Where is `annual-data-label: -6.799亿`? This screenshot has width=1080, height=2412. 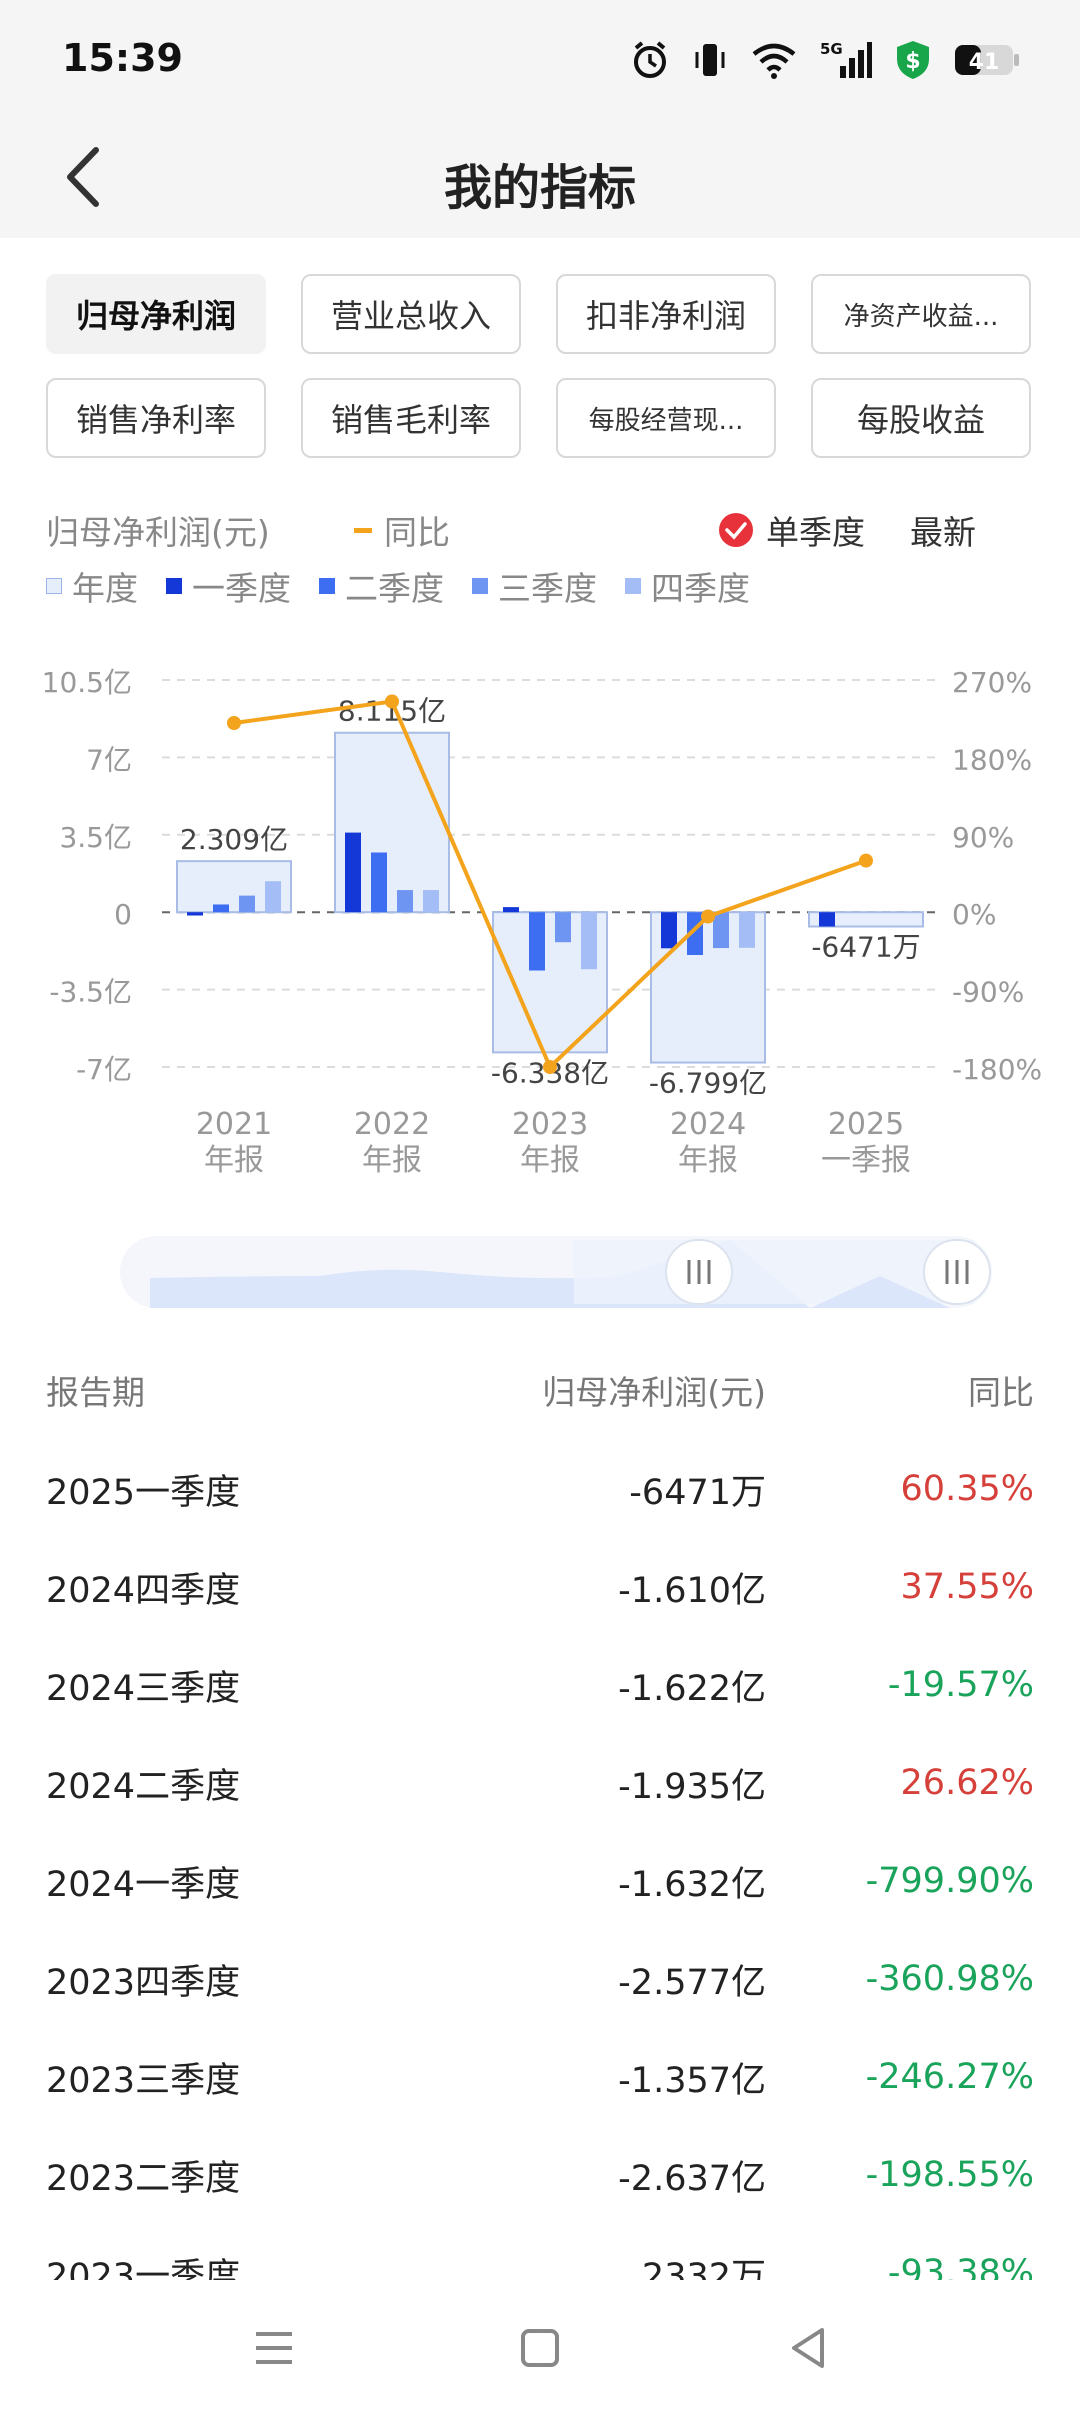
annual-data-label: -6.799亿 is located at coordinates (708, 1083).